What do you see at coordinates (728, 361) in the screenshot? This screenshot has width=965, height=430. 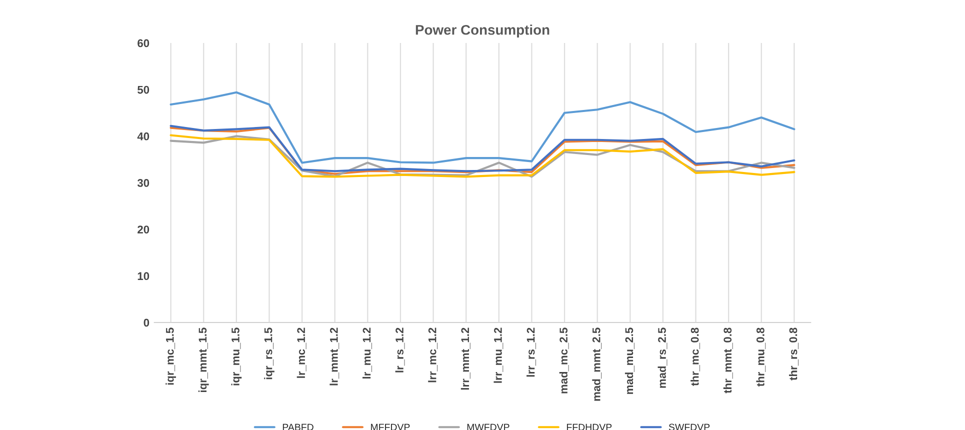 I see `x-tick-label: thr_mmt_0.8` at bounding box center [728, 361].